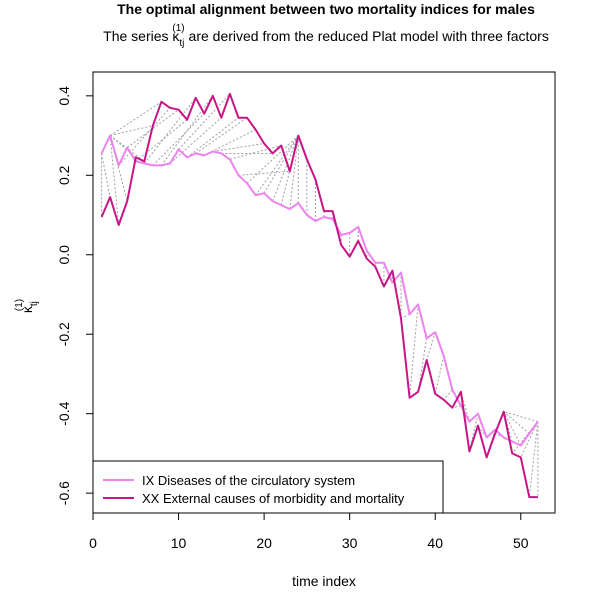  Describe the element at coordinates (64, 493) in the screenshot. I see `y-tick-label-0: -0.6` at that location.